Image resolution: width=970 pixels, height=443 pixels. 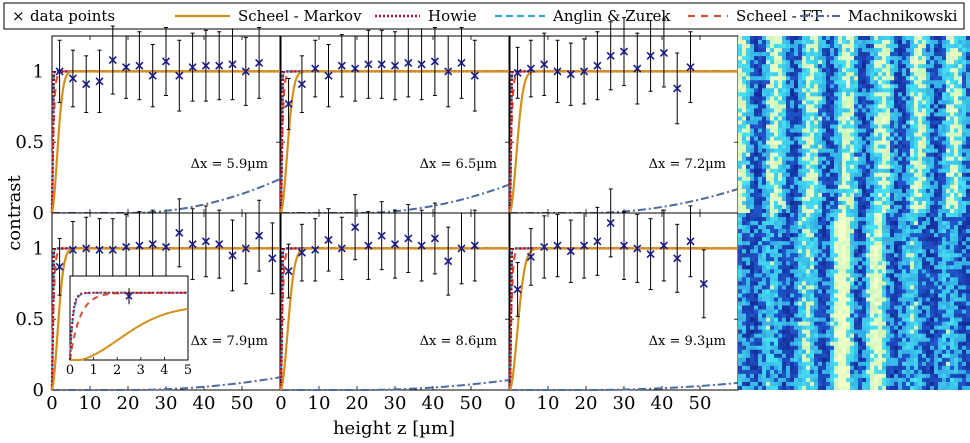 What do you see at coordinates (584, 71) in the screenshot?
I see `data-point` at bounding box center [584, 71].